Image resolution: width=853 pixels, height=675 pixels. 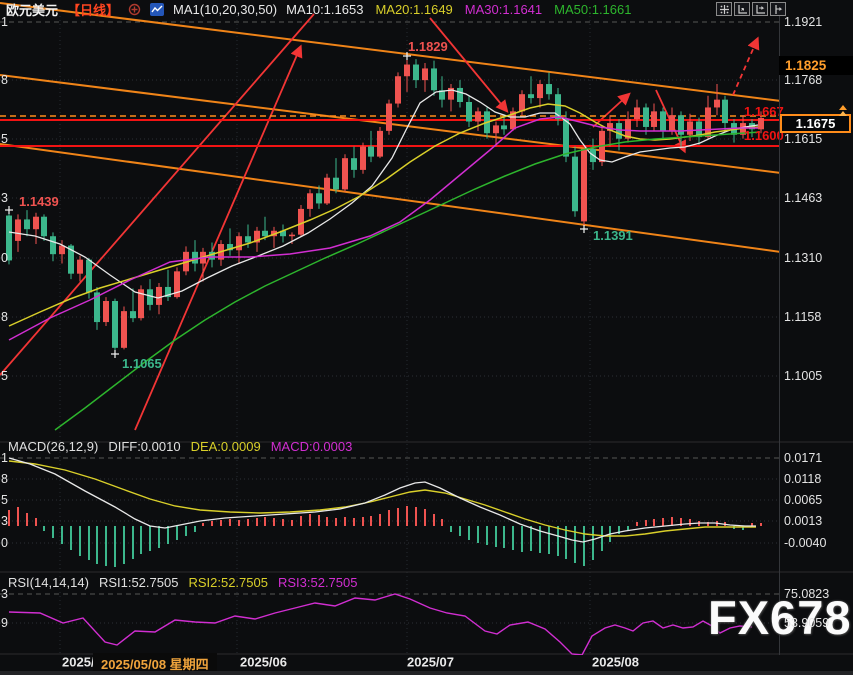 I want to click on left-axis-digit-macd: 8, so click(x=4, y=479).